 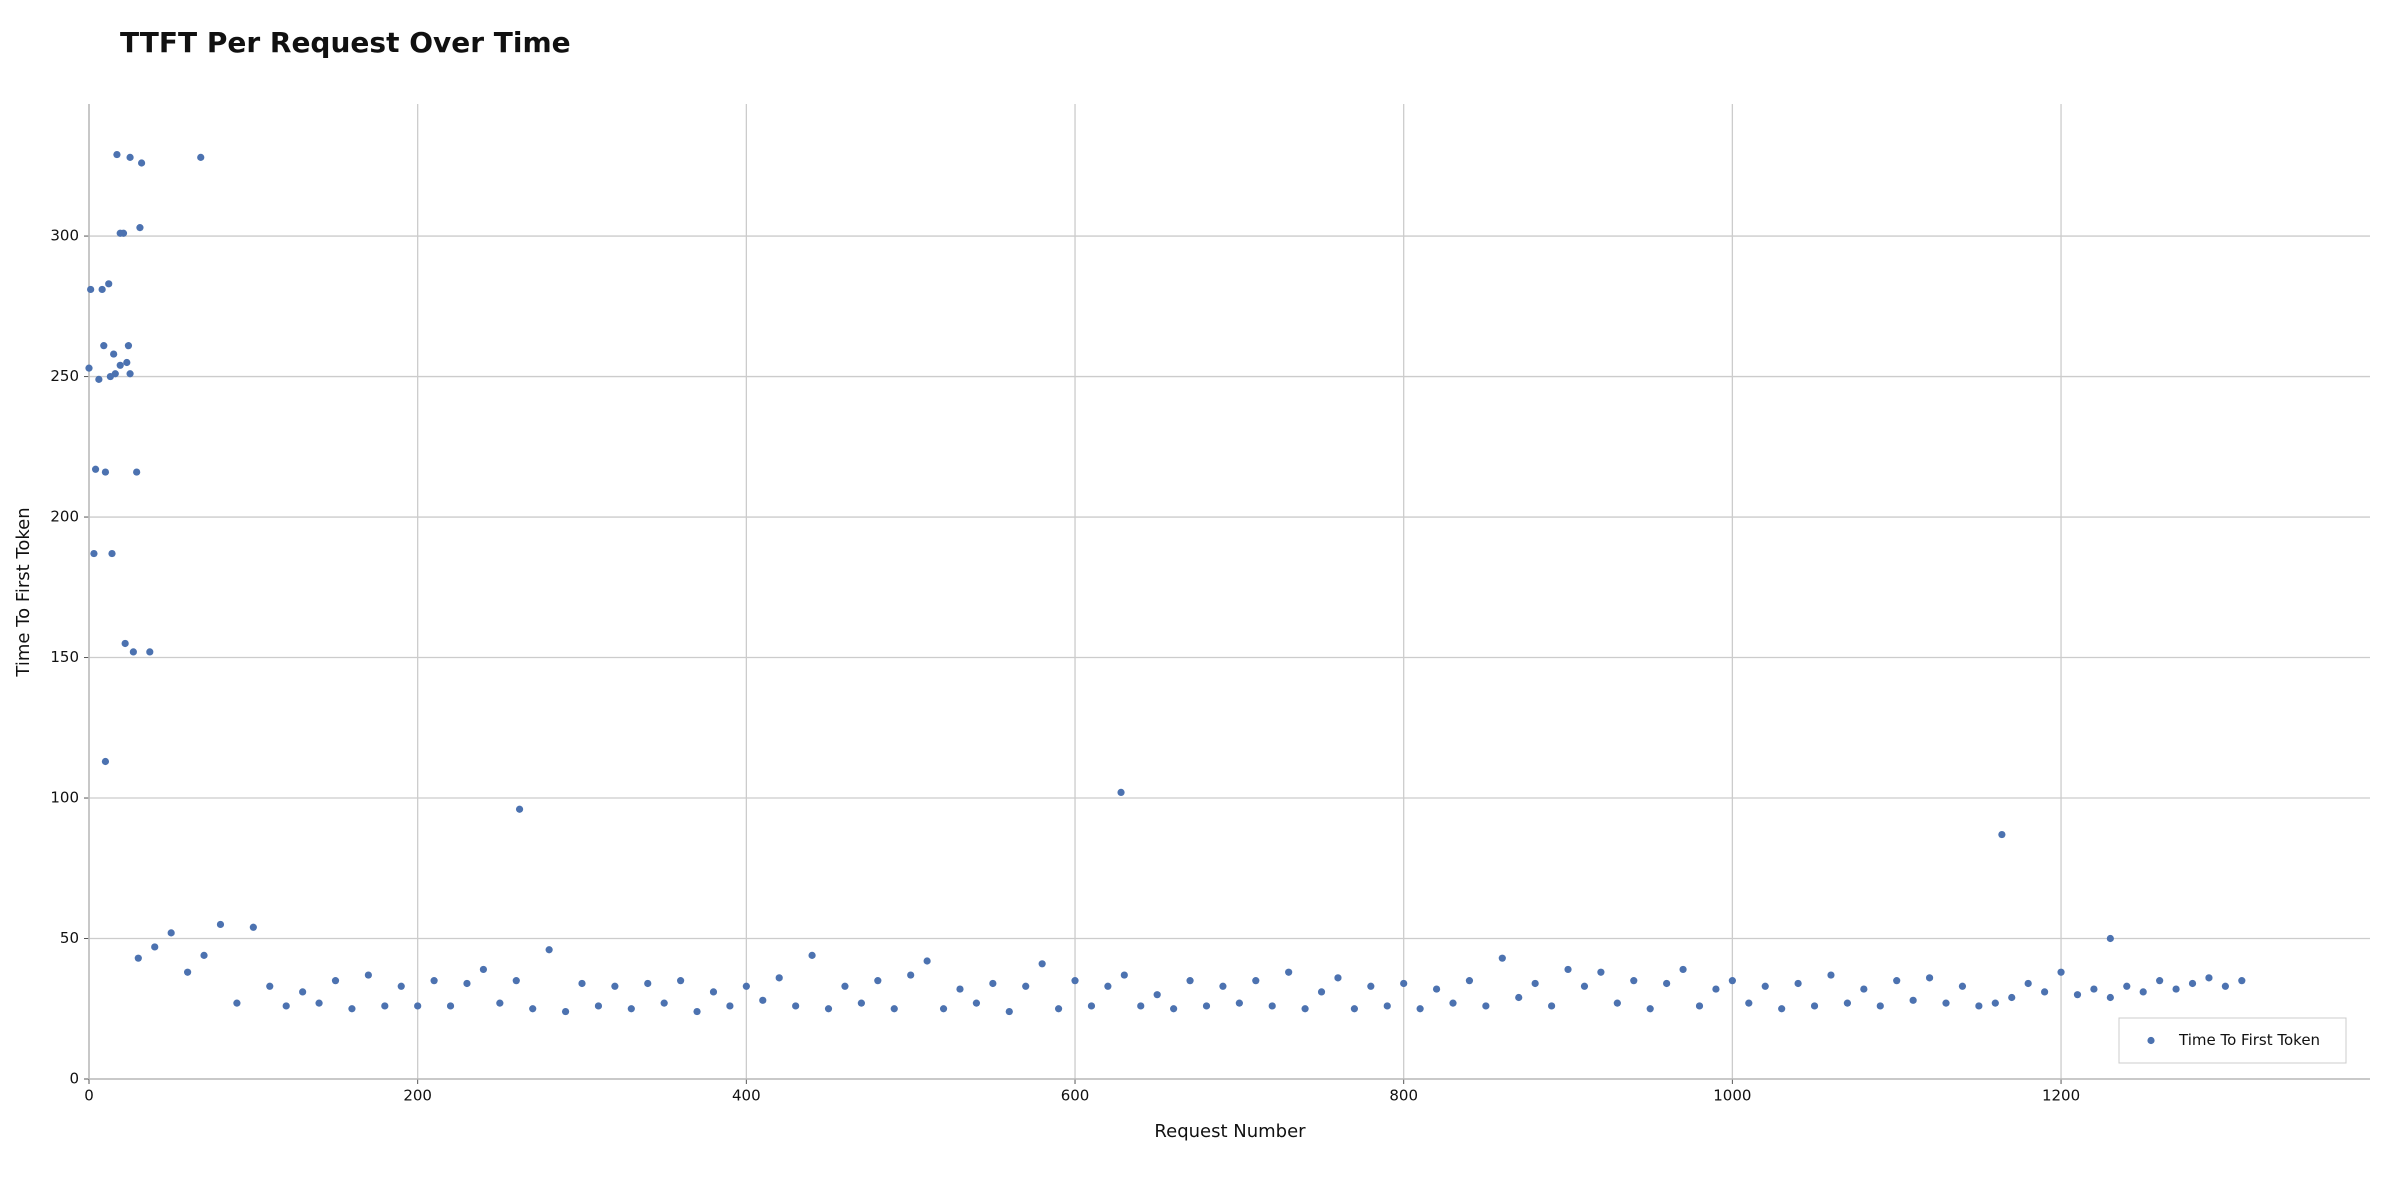 I want to click on chart-title: TTFT Per Request Over Time, so click(x=345, y=42).